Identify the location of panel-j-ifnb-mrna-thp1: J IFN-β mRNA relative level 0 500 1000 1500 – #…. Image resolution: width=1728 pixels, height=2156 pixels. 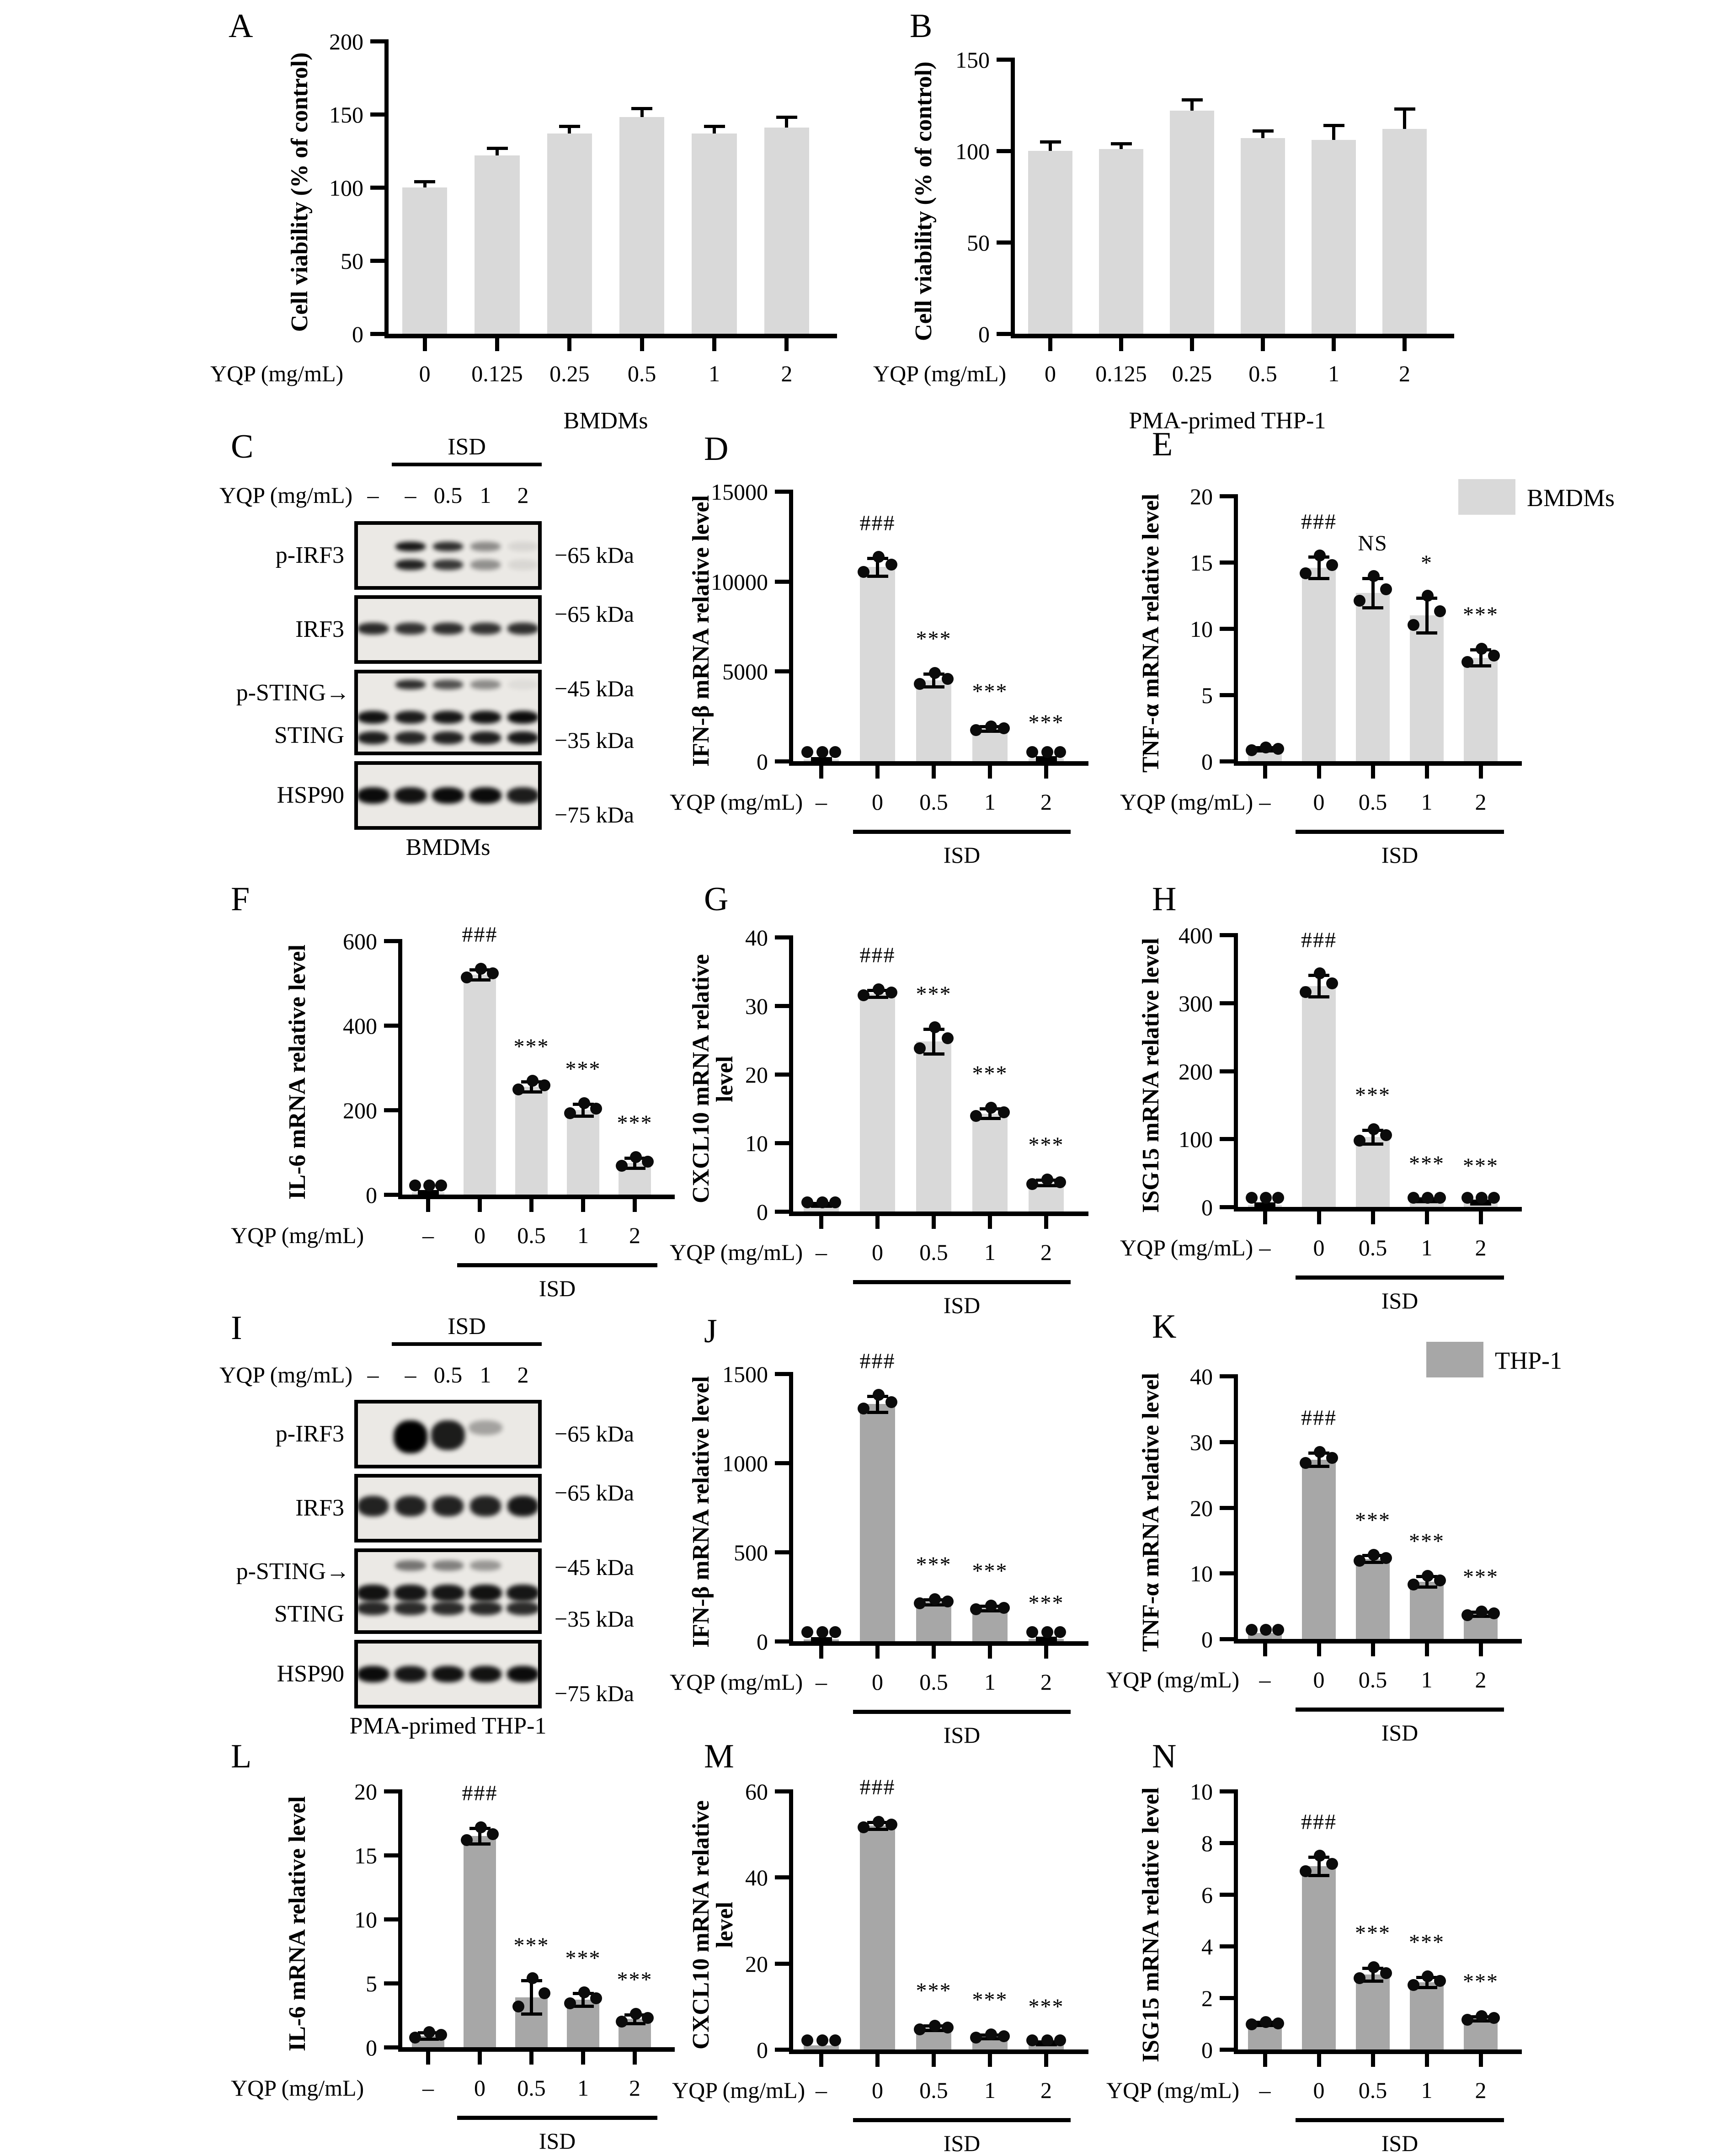
(898, 1526).